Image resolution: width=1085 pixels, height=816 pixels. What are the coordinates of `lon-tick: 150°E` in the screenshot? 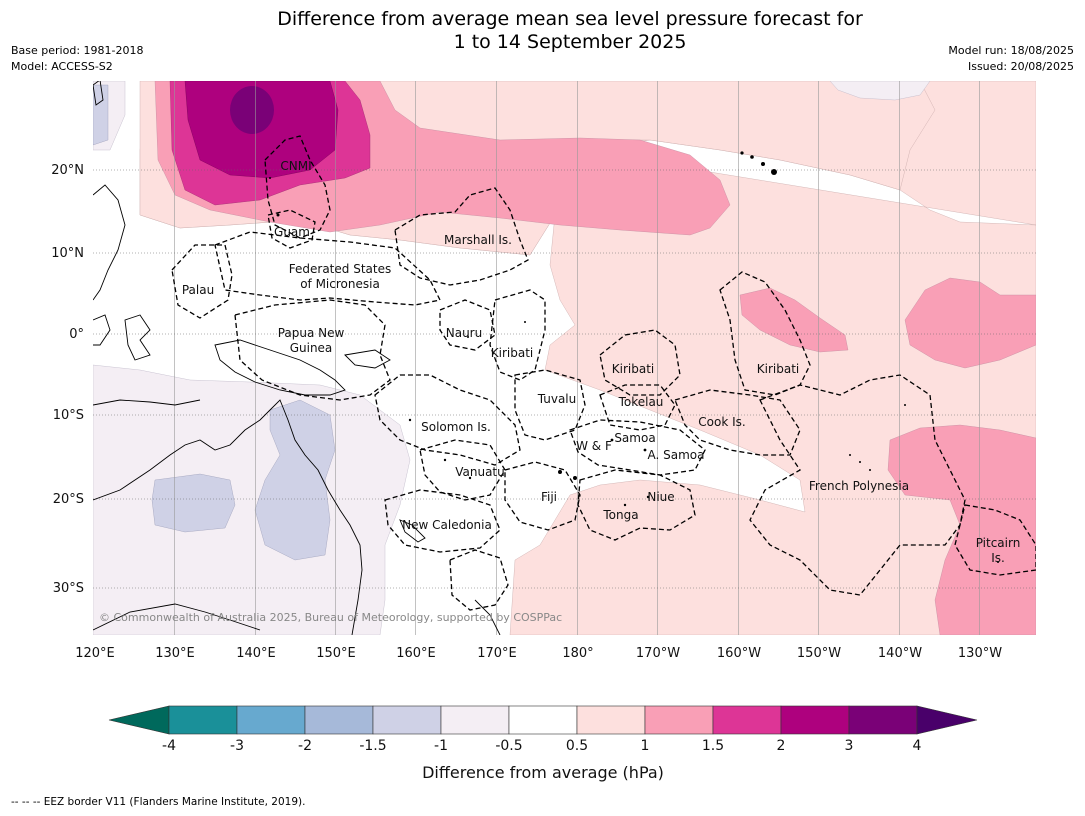 It's located at (336, 653).